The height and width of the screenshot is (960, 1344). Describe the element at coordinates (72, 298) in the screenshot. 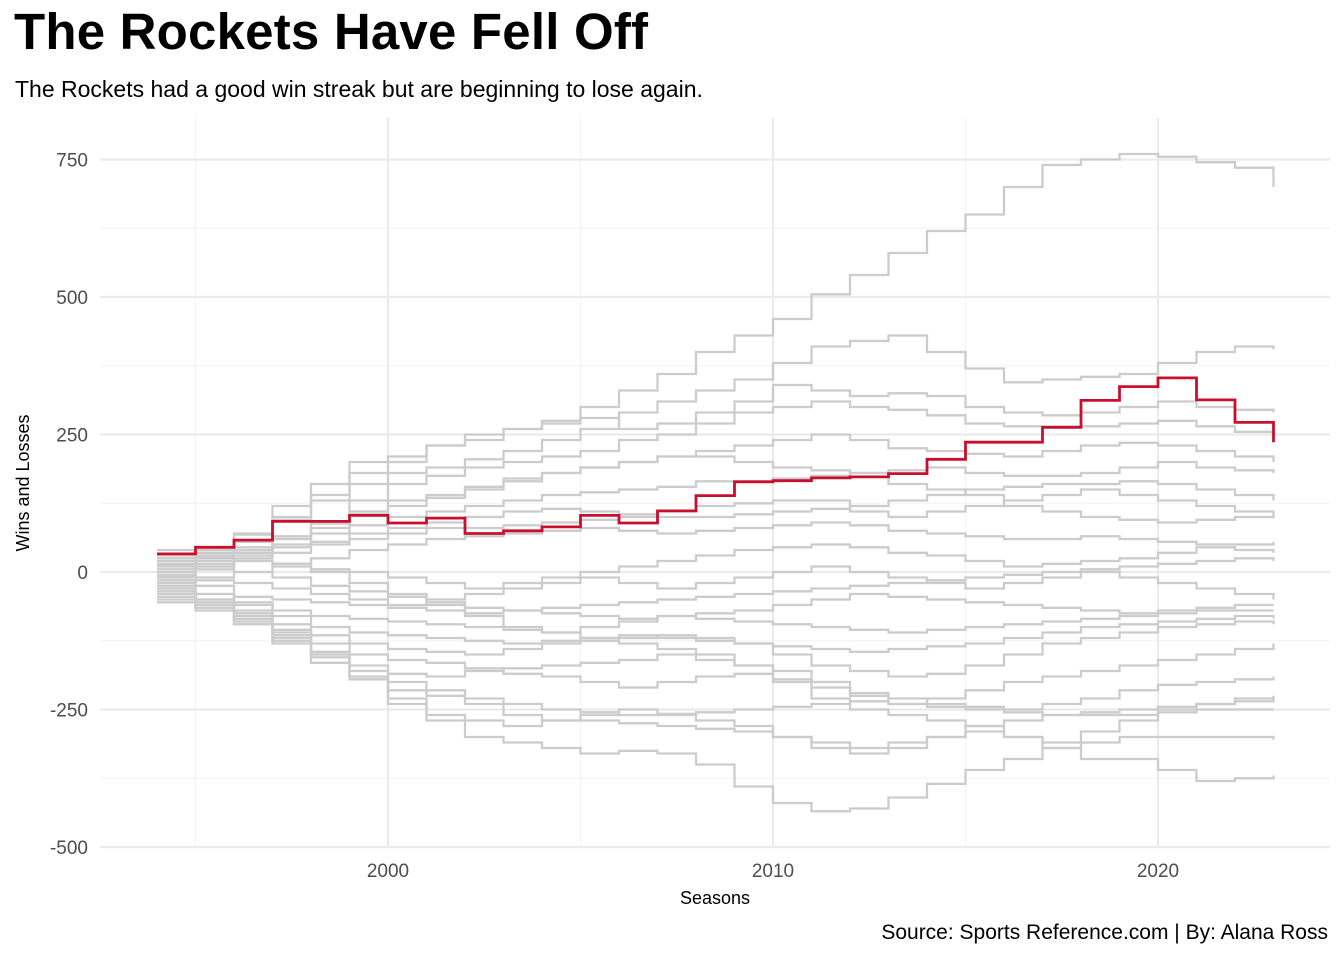

I see `y-tick-label: 500` at that location.